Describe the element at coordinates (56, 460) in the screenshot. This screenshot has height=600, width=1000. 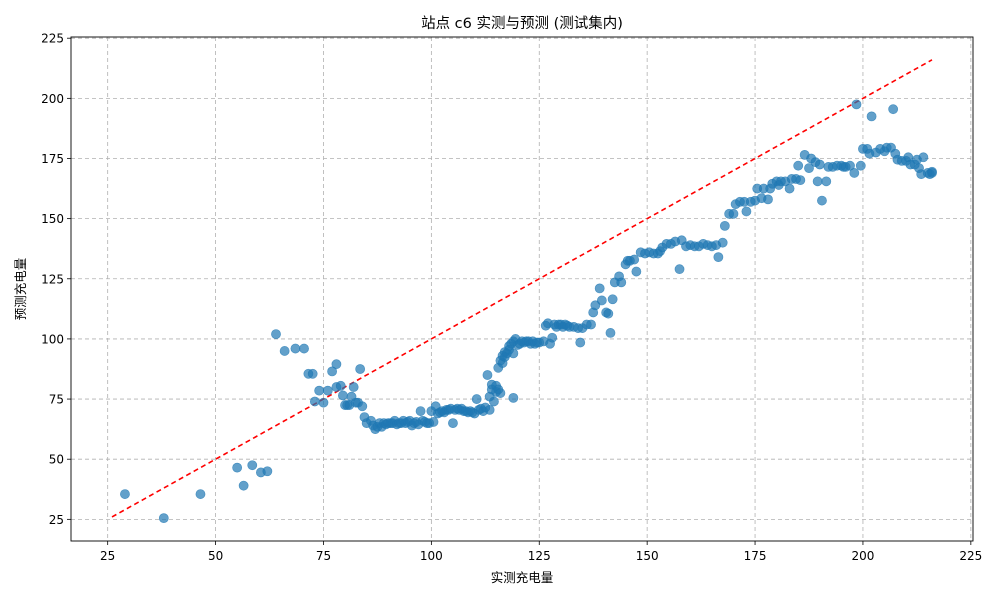
I see `y-tick-label: 50` at that location.